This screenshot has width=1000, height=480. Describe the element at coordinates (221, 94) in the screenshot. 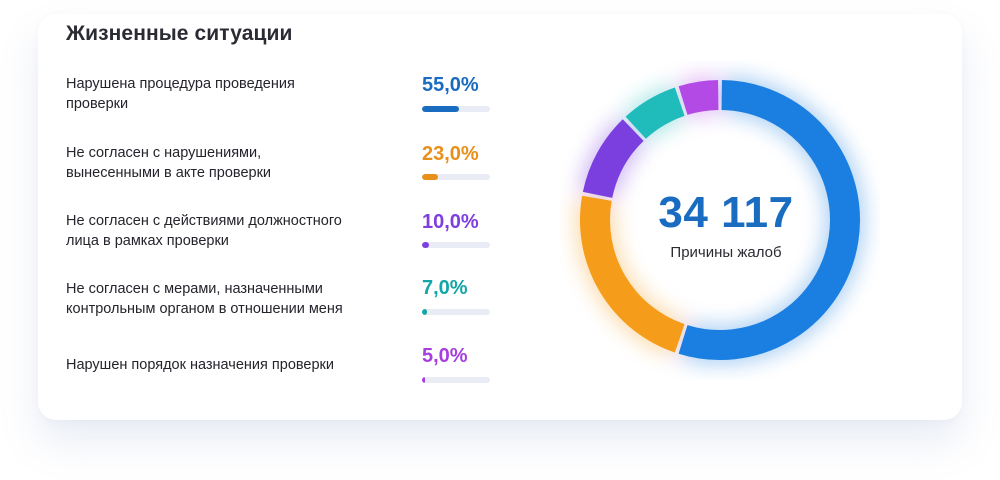

I see `legend-label: Нарушена процедура проведения проверки` at that location.